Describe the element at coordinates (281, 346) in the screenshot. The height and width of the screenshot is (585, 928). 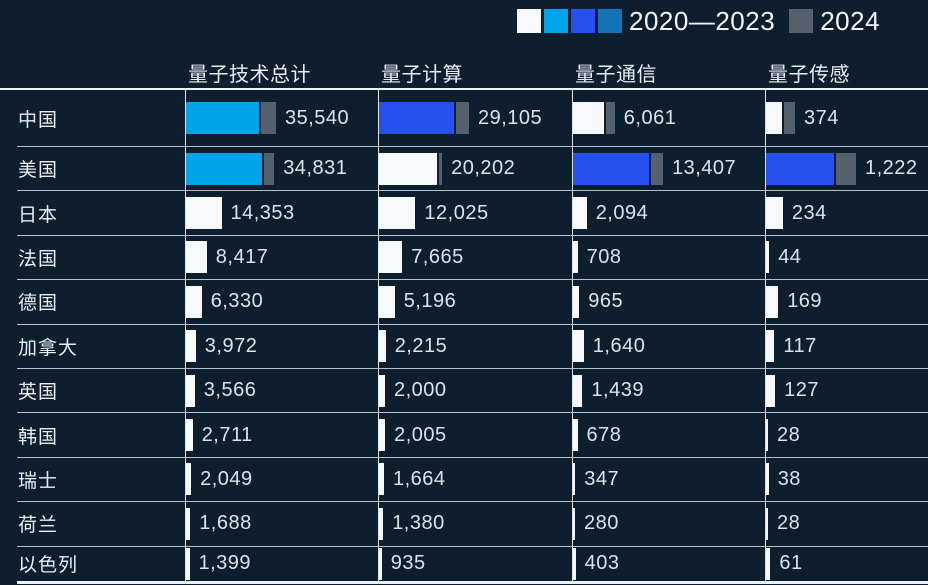
I see `bar-cell: 3,972` at that location.